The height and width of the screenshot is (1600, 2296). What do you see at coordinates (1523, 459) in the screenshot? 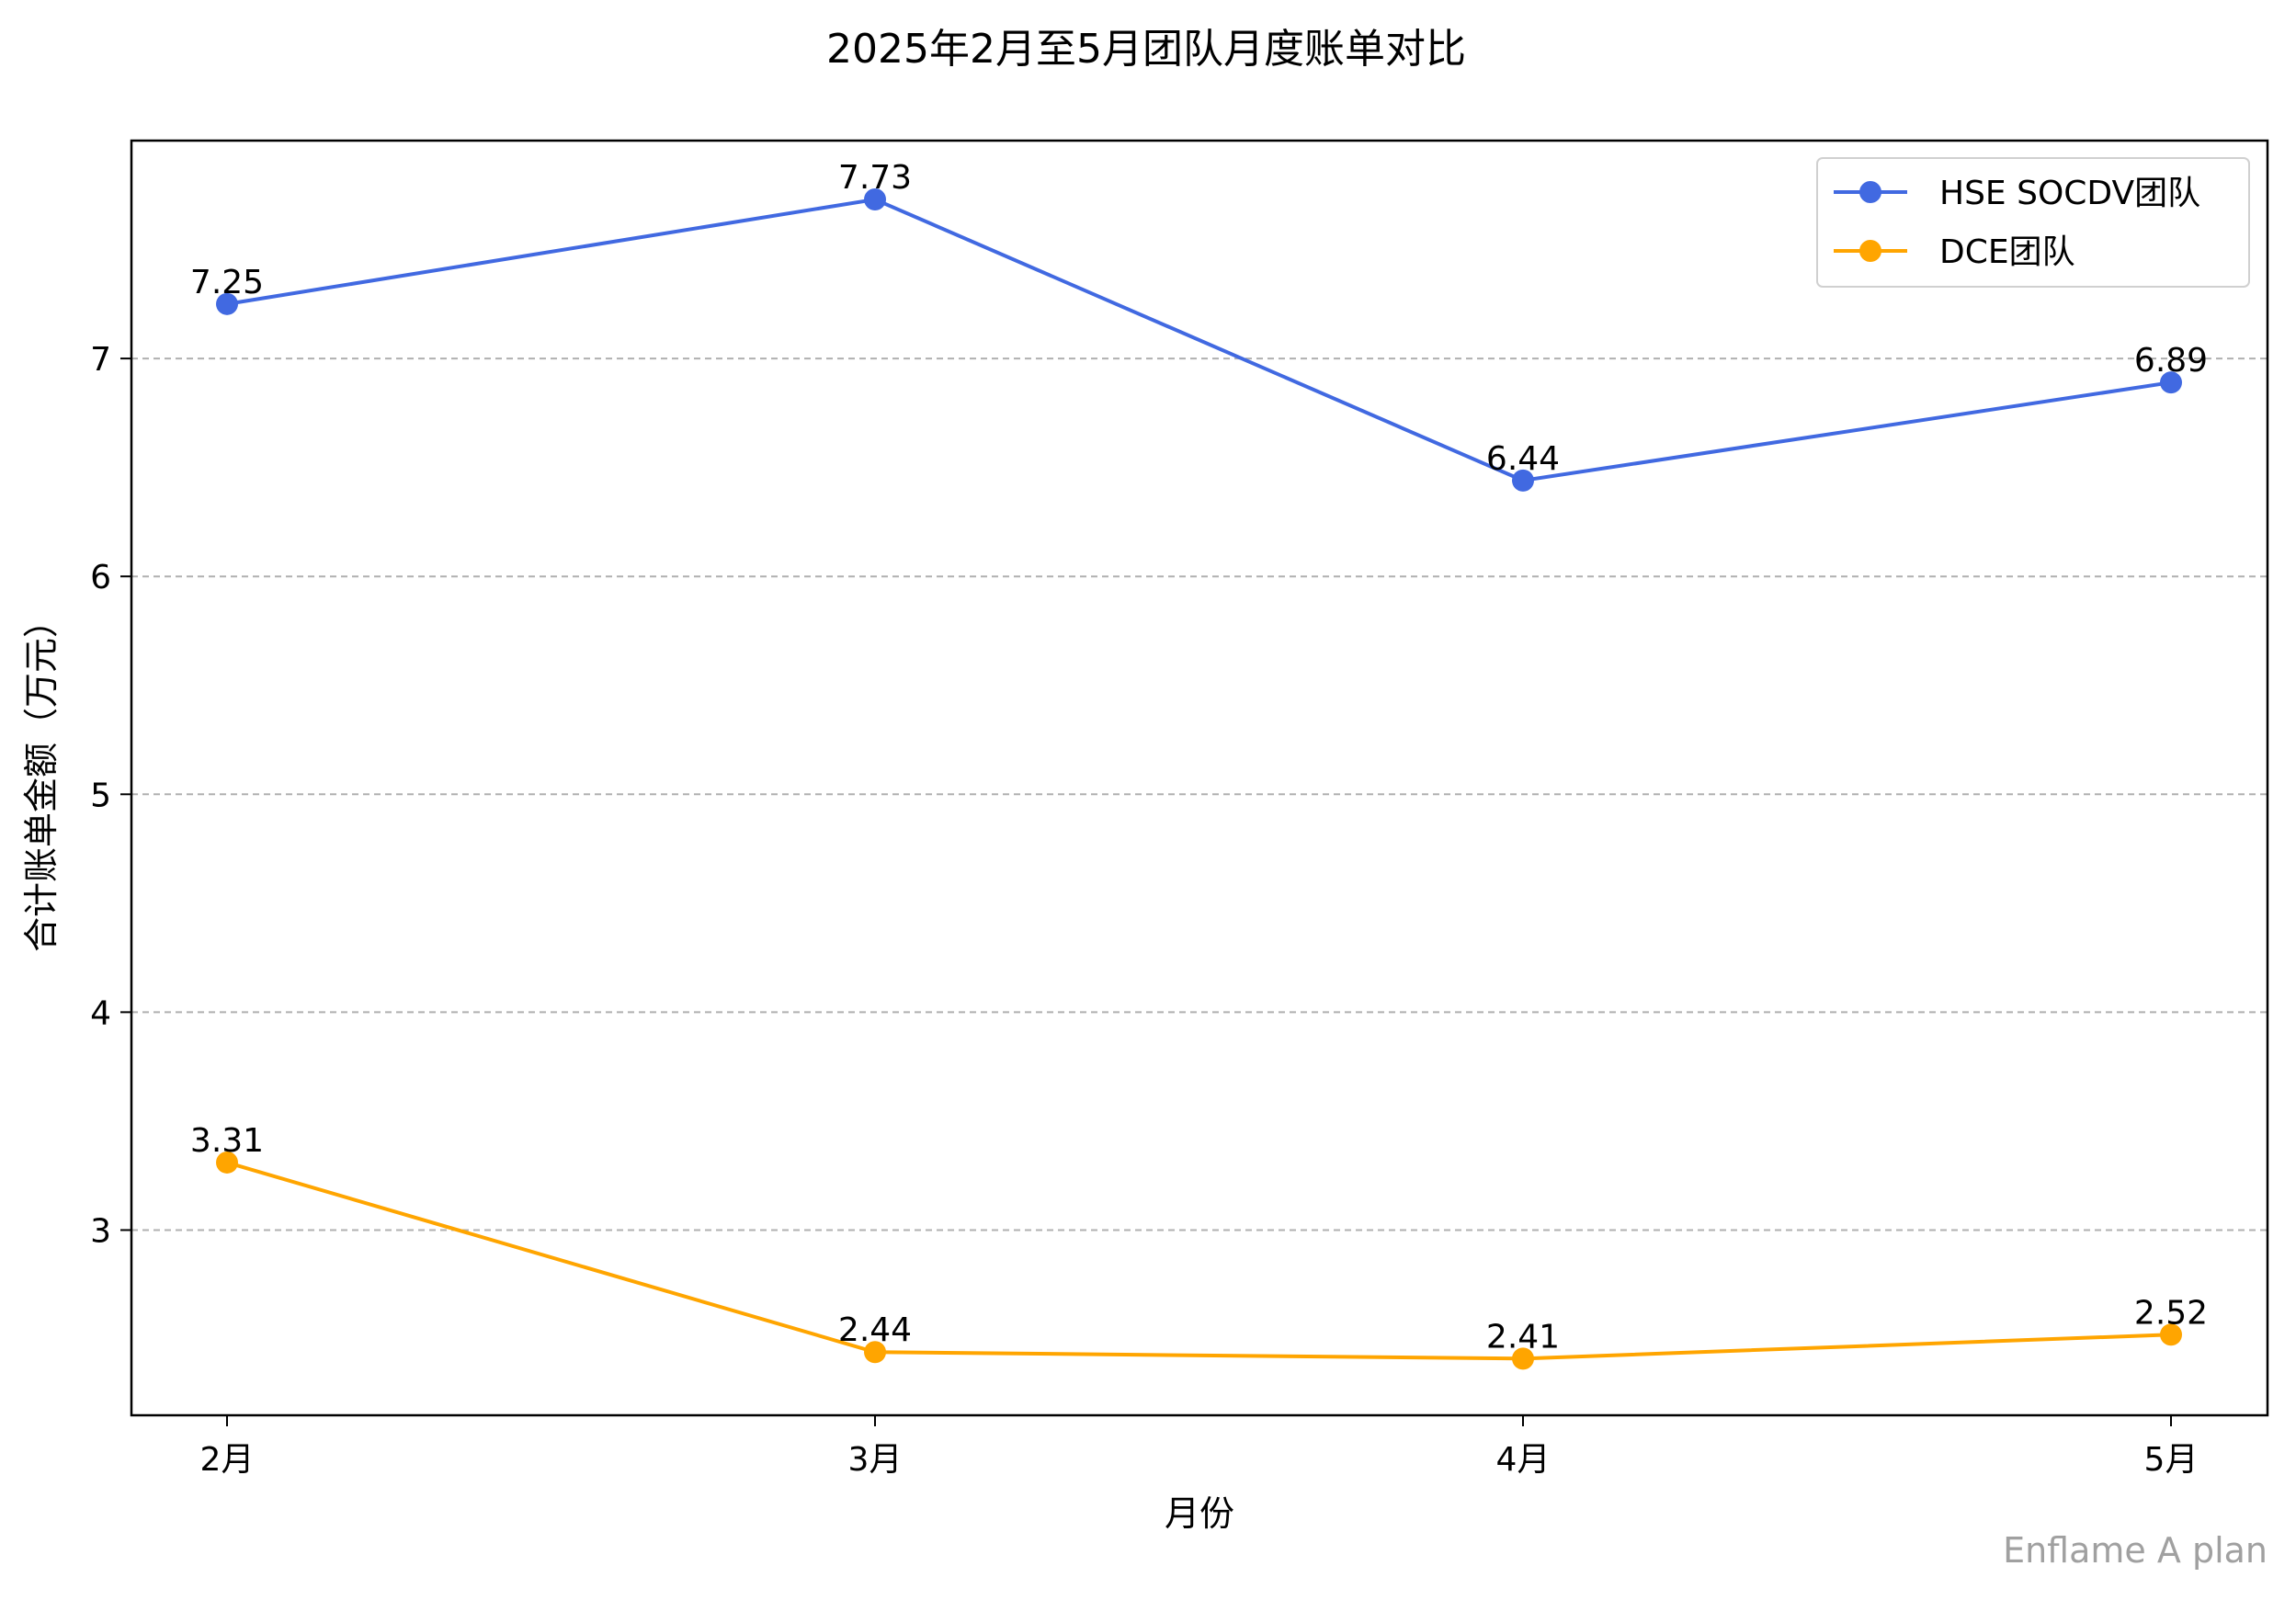
I see `series-1-data-label-3: 6.44` at bounding box center [1523, 459].